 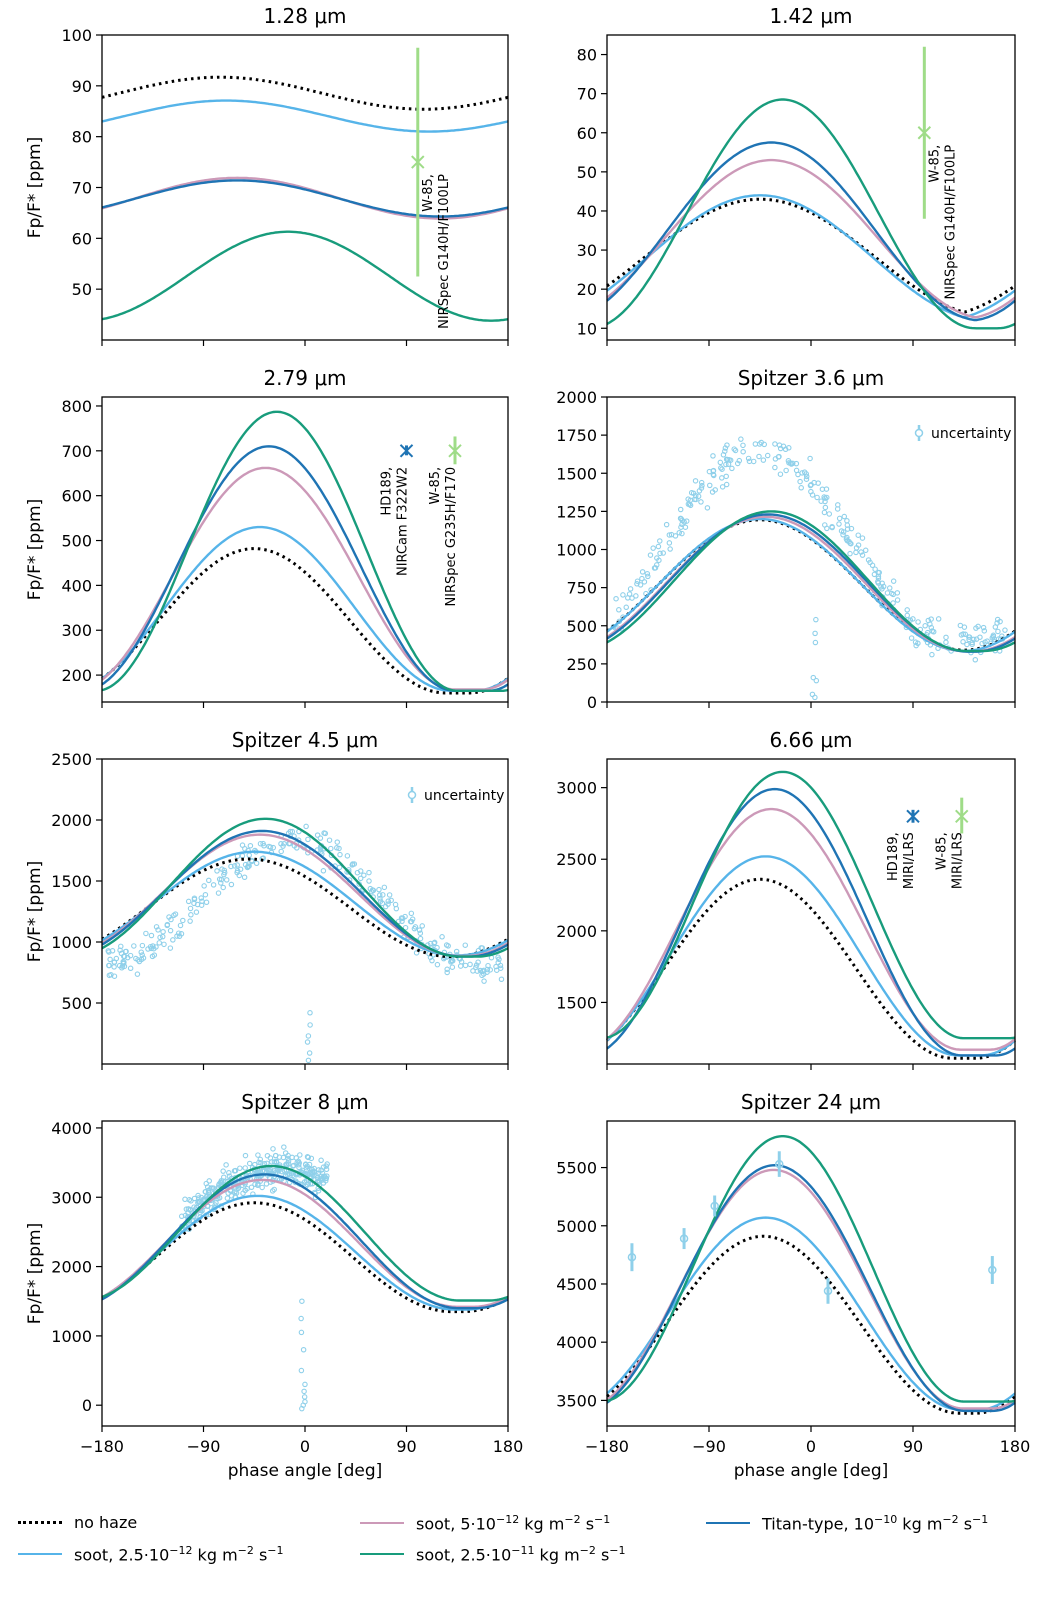 What do you see at coordinates (412, 795) in the screenshot?
I see `uncertainty-legend-marker` at bounding box center [412, 795].